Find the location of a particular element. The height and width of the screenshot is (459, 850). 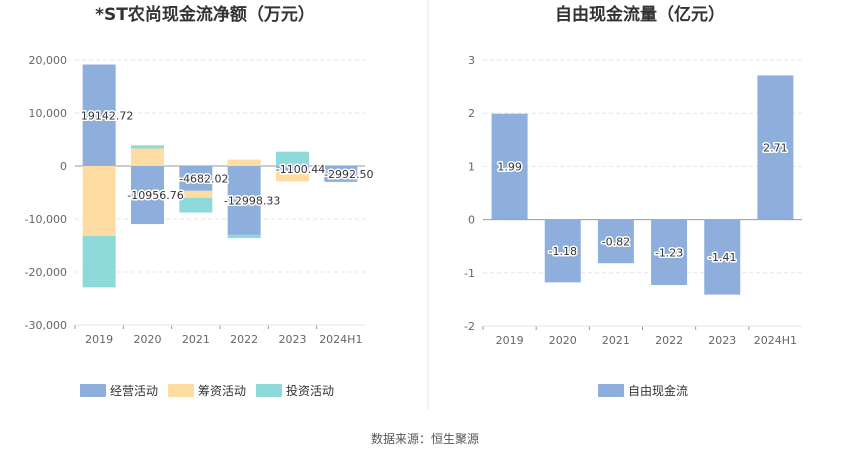

bar-investing-2023 is located at coordinates (292, 158).